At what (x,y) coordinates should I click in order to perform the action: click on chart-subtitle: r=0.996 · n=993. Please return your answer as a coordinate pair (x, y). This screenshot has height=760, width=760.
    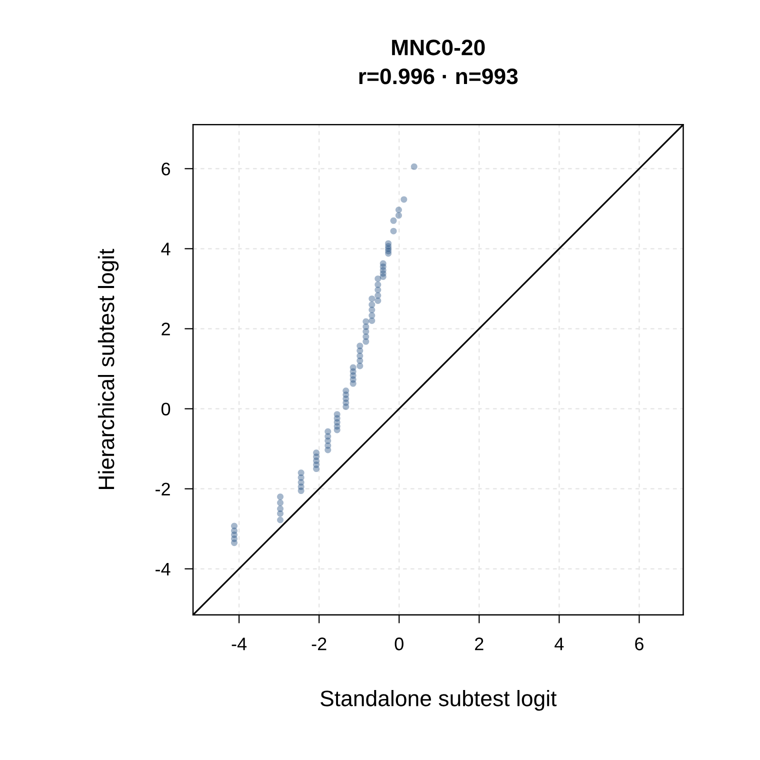
    Looking at the image, I should click on (438, 76).